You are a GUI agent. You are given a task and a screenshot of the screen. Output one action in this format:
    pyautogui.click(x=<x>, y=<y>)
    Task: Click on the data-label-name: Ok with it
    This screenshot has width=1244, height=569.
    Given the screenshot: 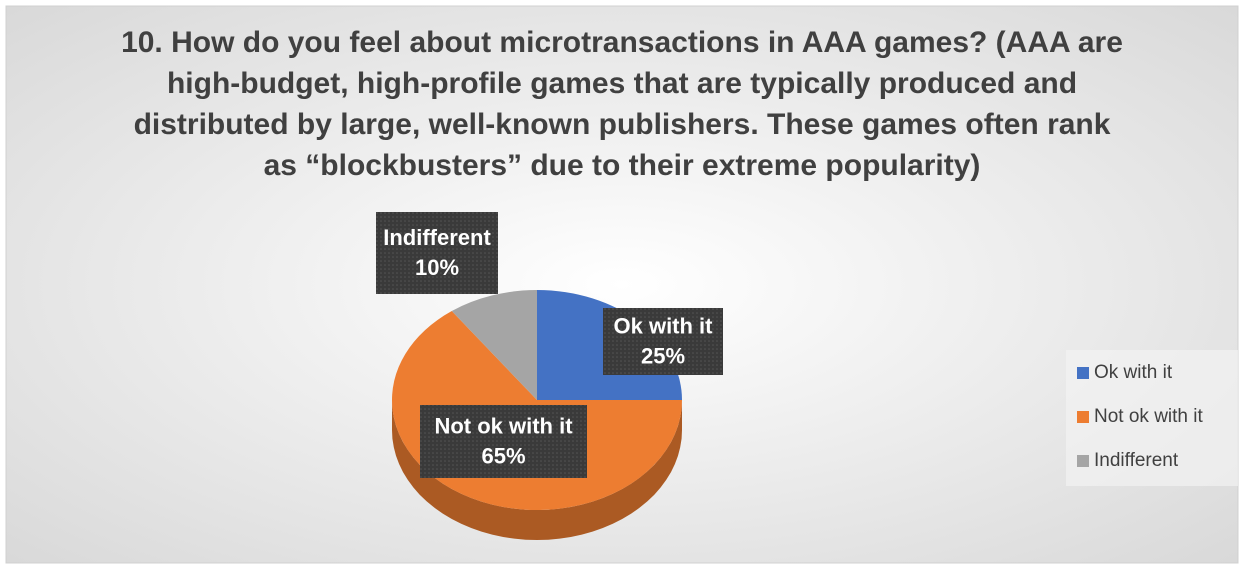 What is the action you would take?
    pyautogui.click(x=664, y=325)
    